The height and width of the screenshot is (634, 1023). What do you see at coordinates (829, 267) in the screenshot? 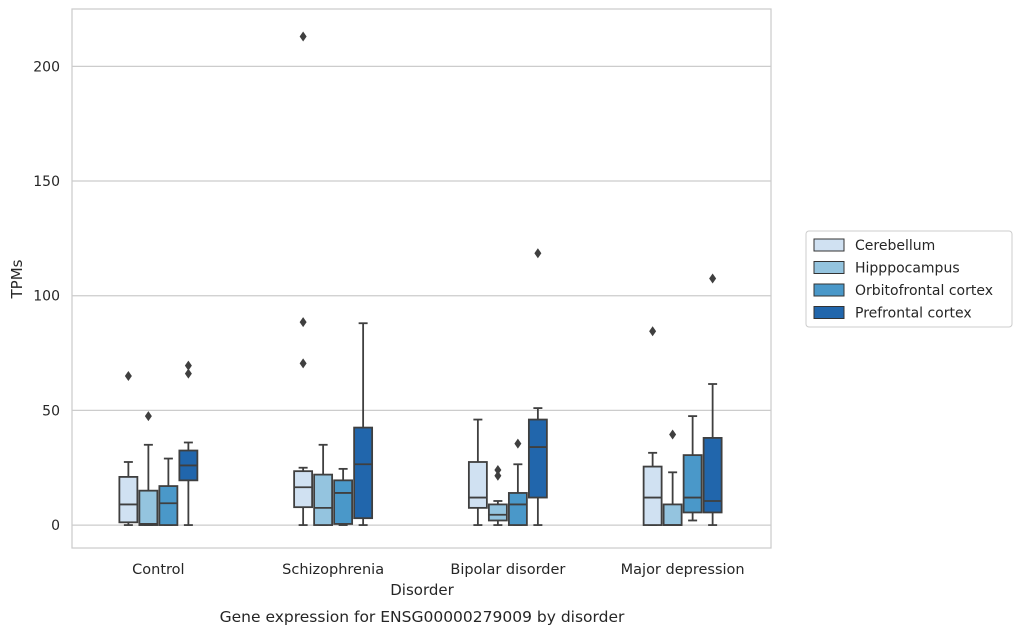
I see `legend-swatch-hipppocampus` at bounding box center [829, 267].